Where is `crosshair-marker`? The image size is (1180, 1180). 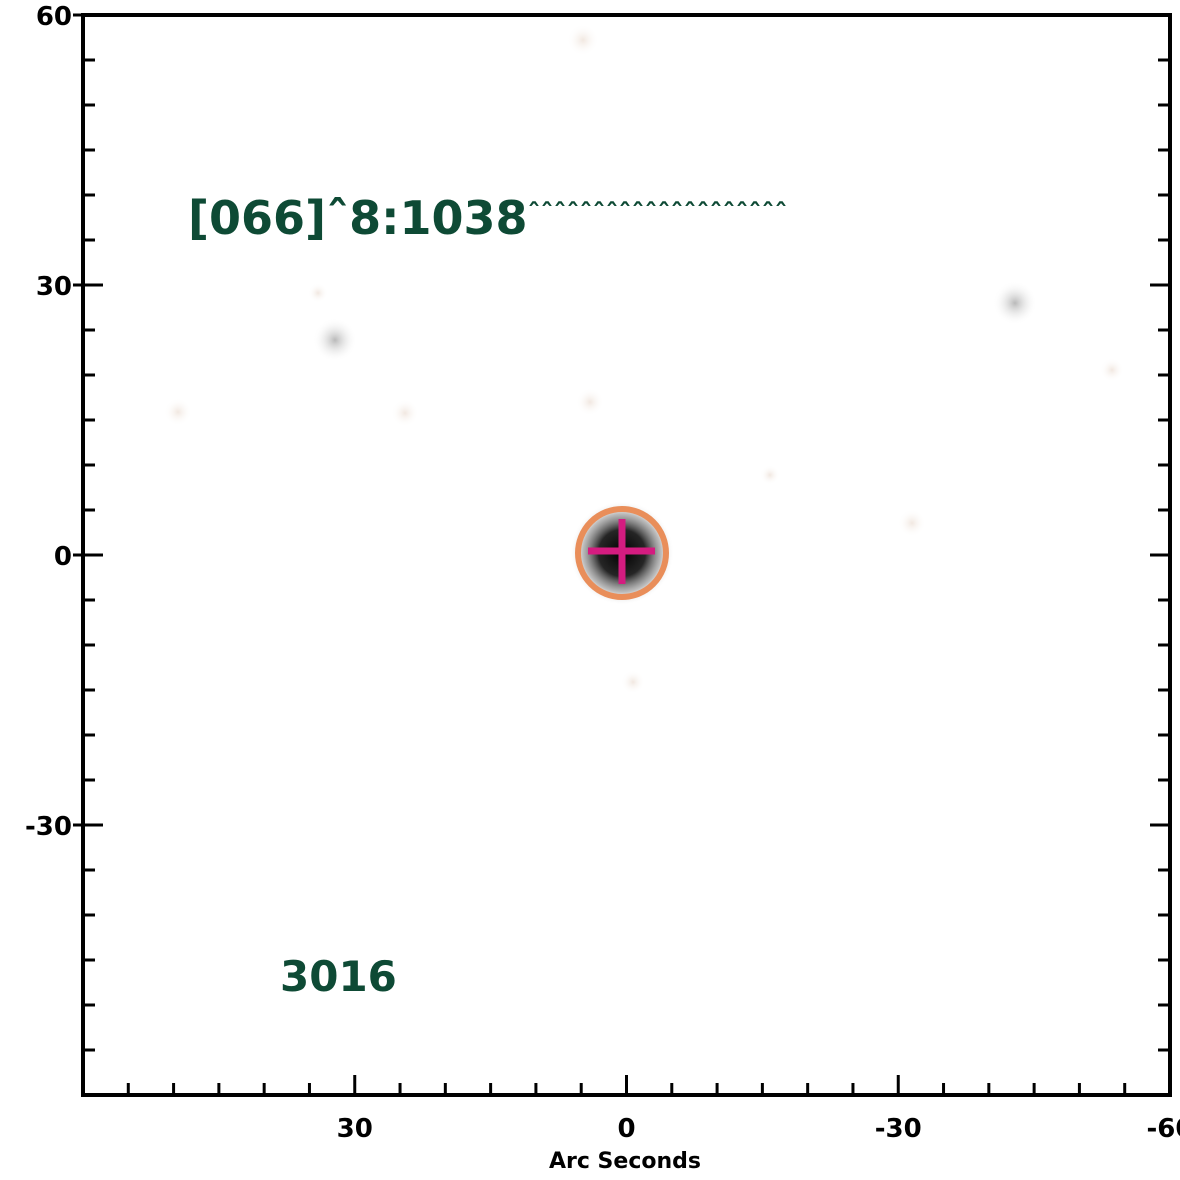 crosshair-marker is located at coordinates (621, 551).